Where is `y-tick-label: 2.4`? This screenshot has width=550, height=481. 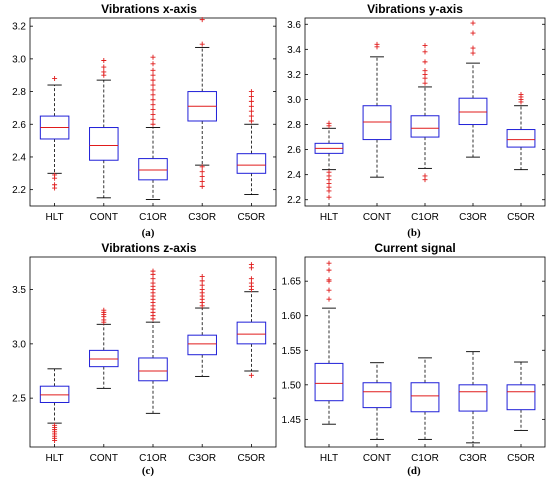
y-tick-label: 2.4 is located at coordinates (19, 157).